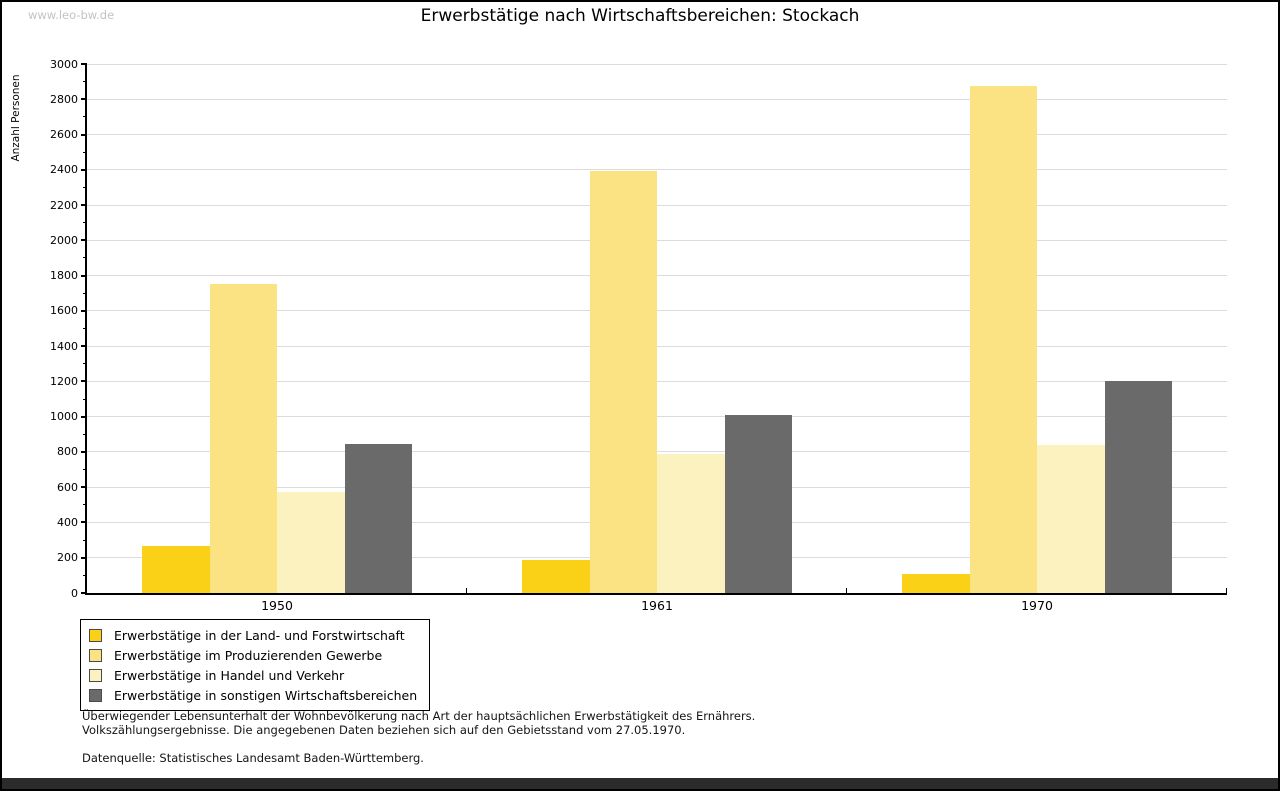 The height and width of the screenshot is (791, 1280). I want to click on x-tick-label: 1961, so click(657, 605).